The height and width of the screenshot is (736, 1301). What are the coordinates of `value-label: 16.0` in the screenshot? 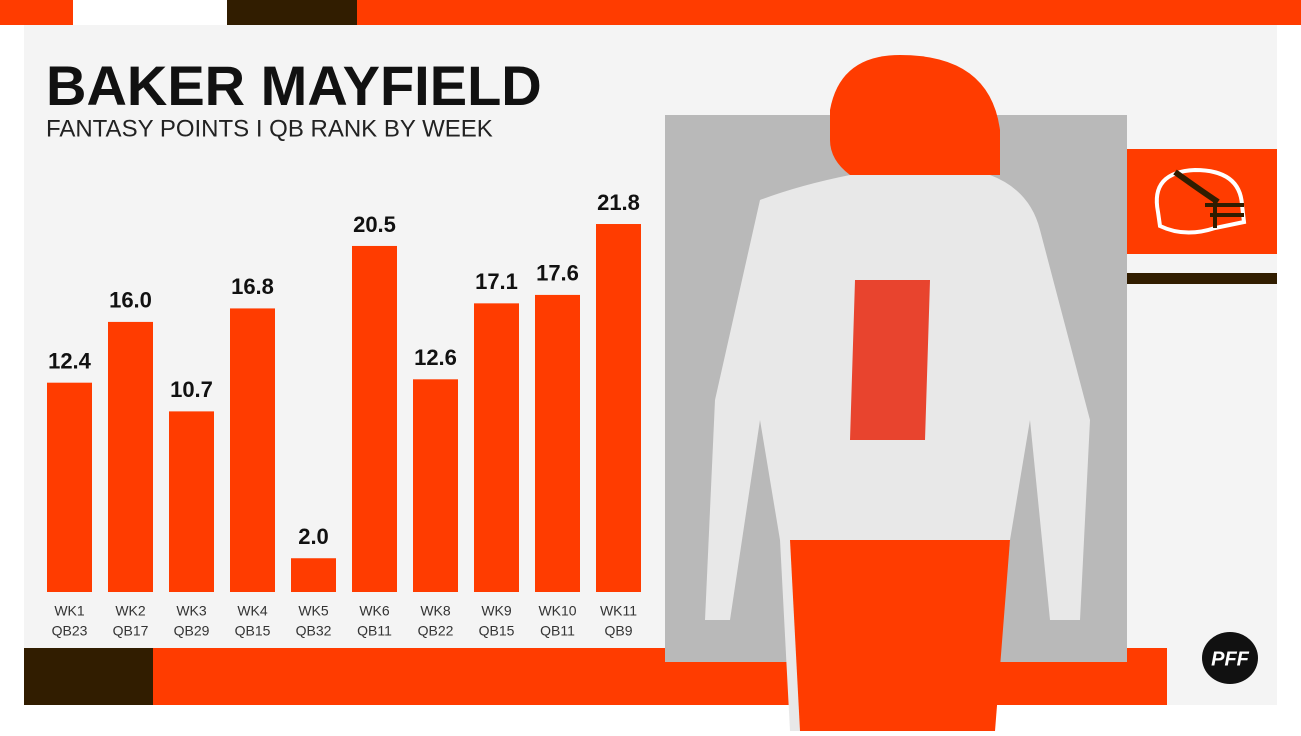 It's located at (130, 300).